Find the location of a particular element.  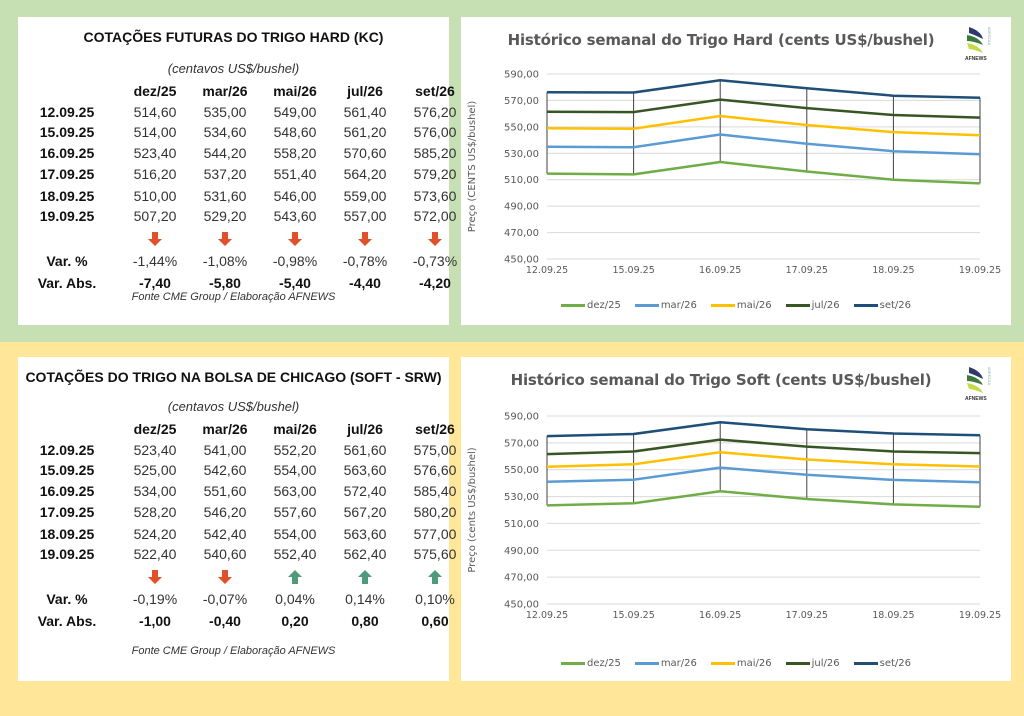

table-row: 19.09.25 522,40 540,60 552,40 562,40 575,60 is located at coordinates (237, 556).